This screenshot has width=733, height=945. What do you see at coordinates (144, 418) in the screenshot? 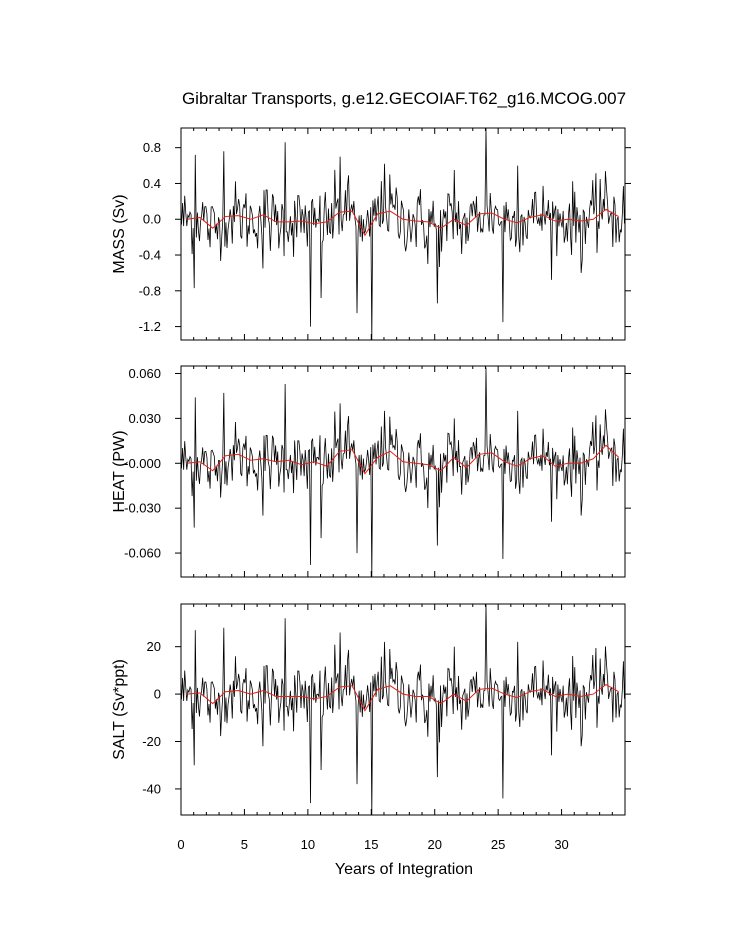
I see `heat-y-tick-label: 0.030` at bounding box center [144, 418].